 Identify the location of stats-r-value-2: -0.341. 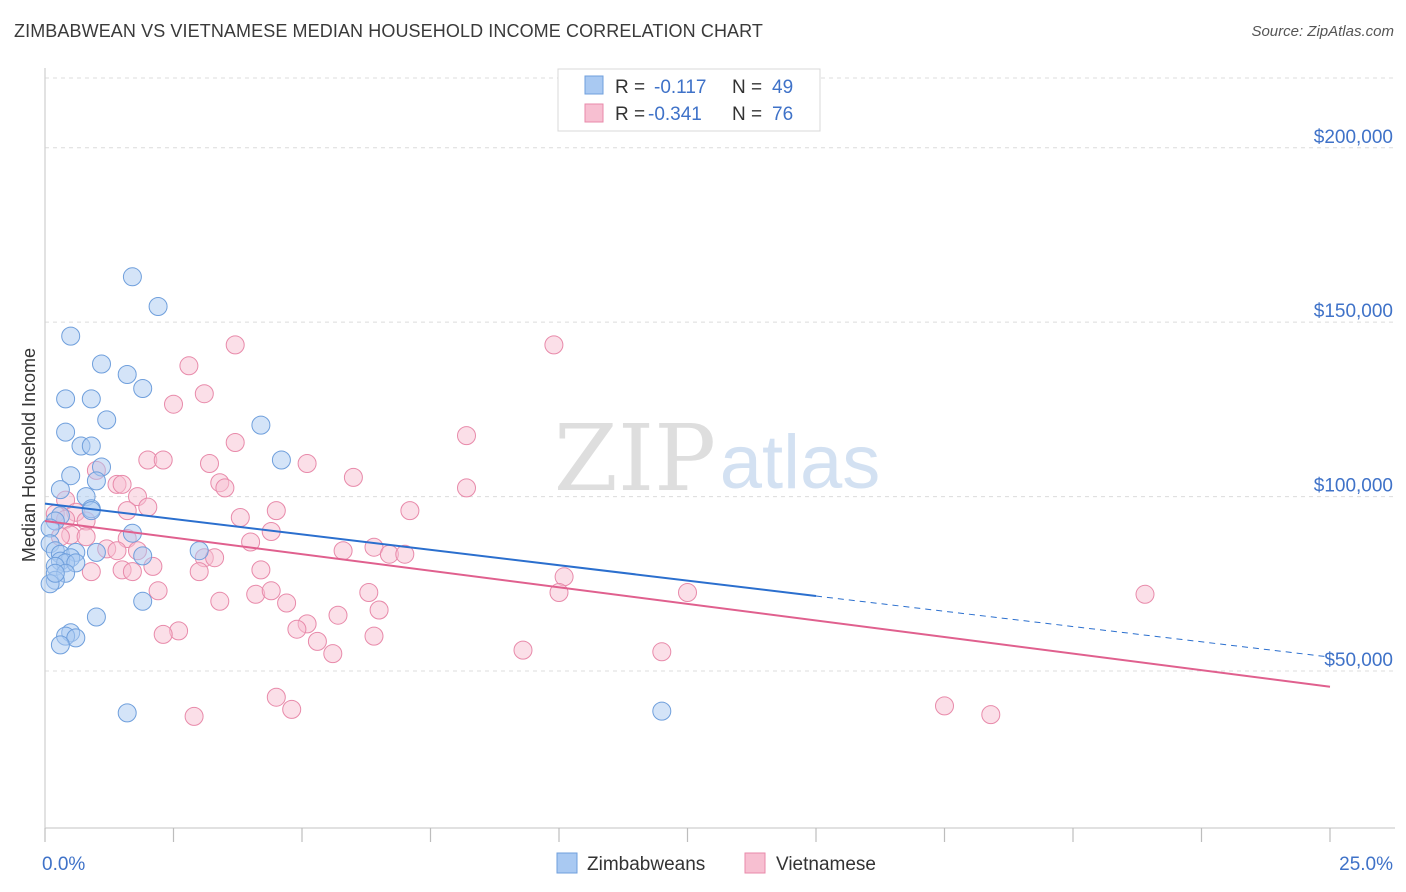
(675, 114).